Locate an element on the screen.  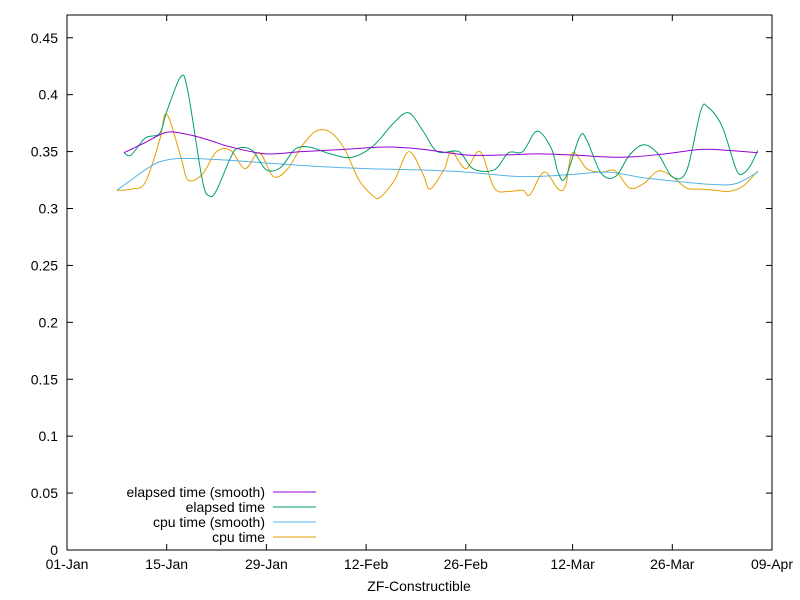
y-tick-label: 0.4 is located at coordinates (49, 95).